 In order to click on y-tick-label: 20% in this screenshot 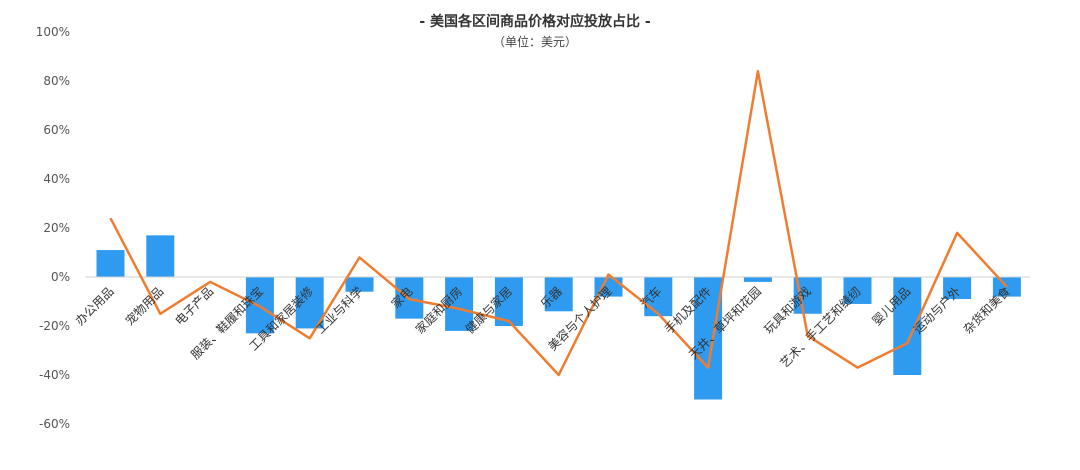, I will do `click(56, 228)`.